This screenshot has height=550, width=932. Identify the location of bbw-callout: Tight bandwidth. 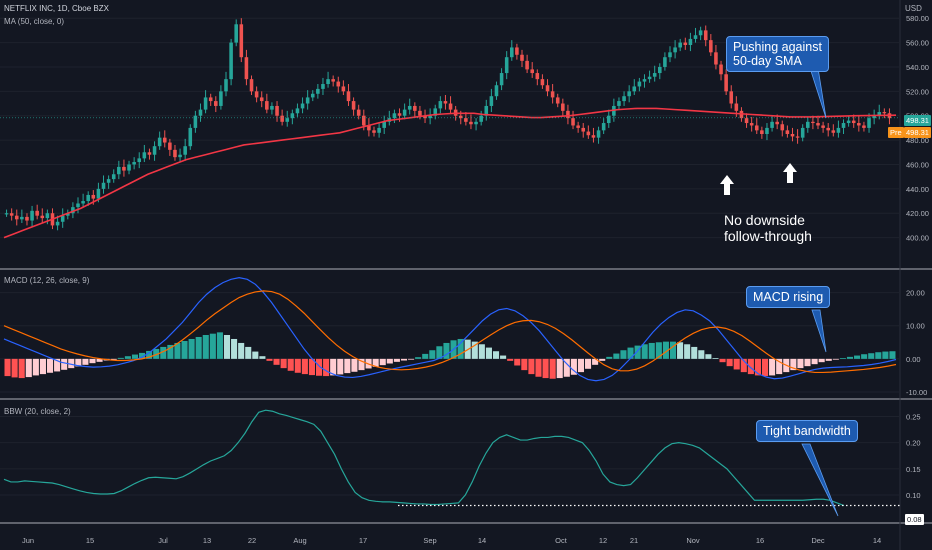
(807, 431).